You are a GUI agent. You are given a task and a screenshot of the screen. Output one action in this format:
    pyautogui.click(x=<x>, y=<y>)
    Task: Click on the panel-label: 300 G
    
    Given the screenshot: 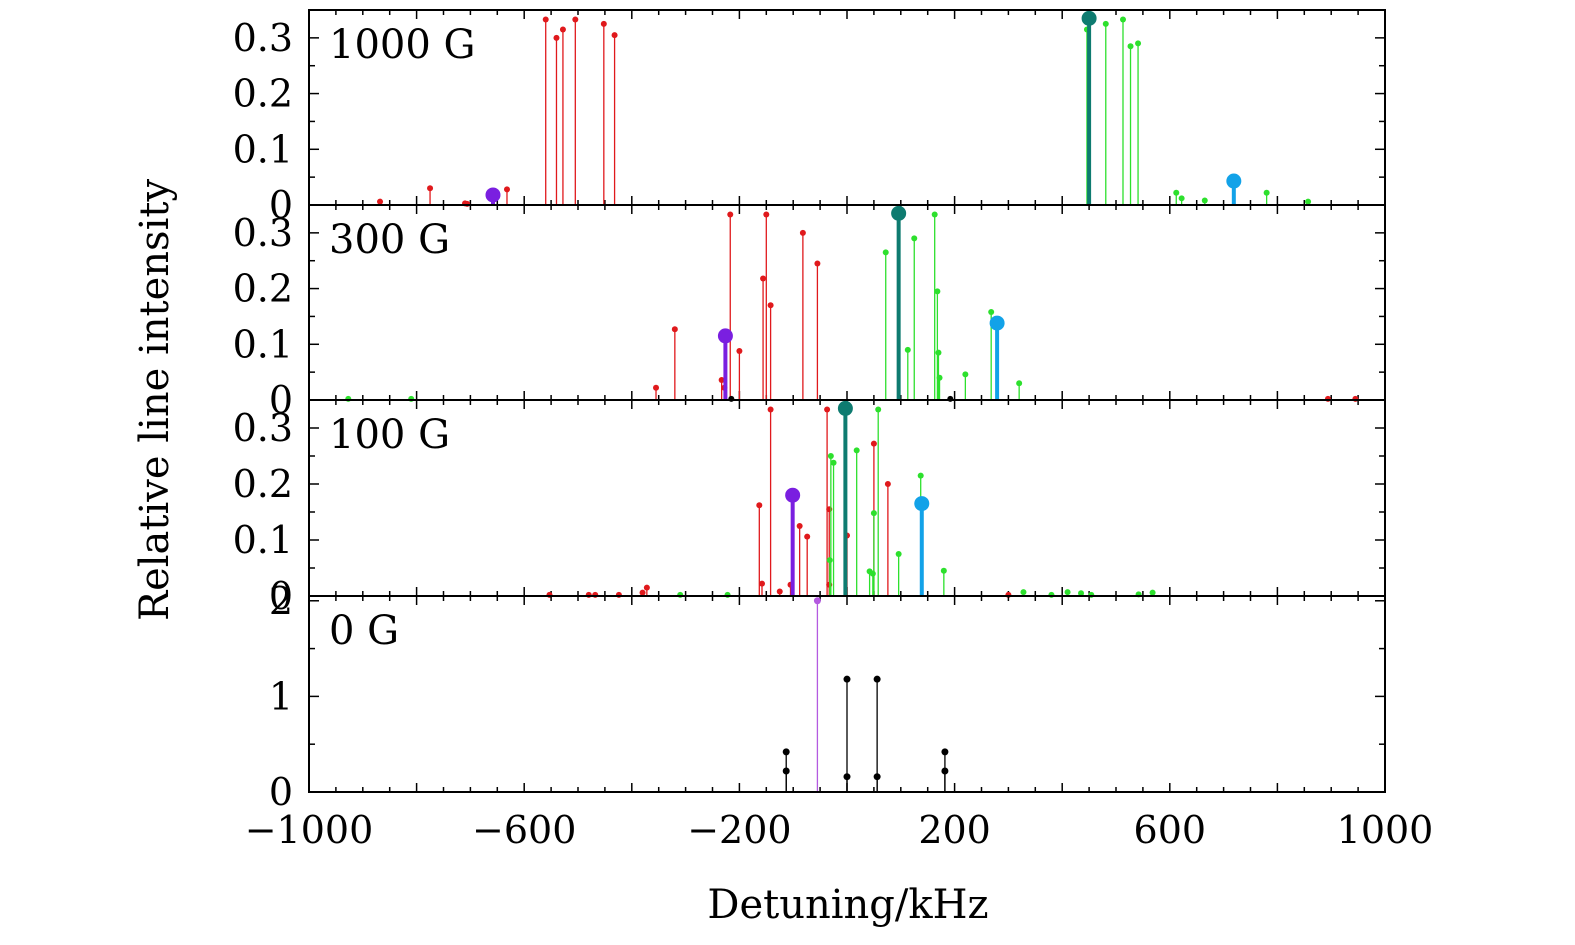 What is the action you would take?
    pyautogui.click(x=389, y=240)
    